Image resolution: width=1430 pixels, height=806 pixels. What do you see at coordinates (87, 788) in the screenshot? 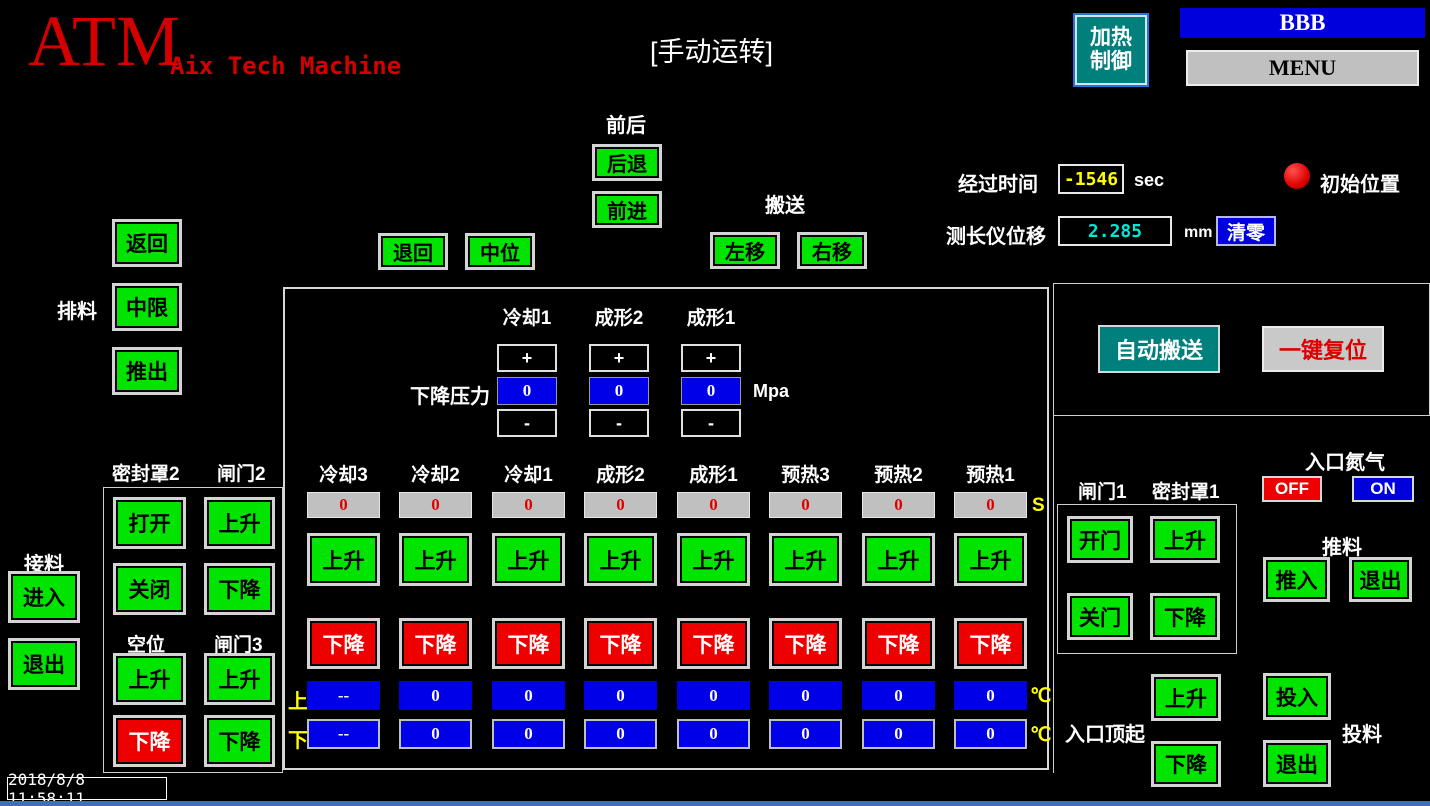
I see `timestamp: 2018/8/8 11:58:11` at bounding box center [87, 788].